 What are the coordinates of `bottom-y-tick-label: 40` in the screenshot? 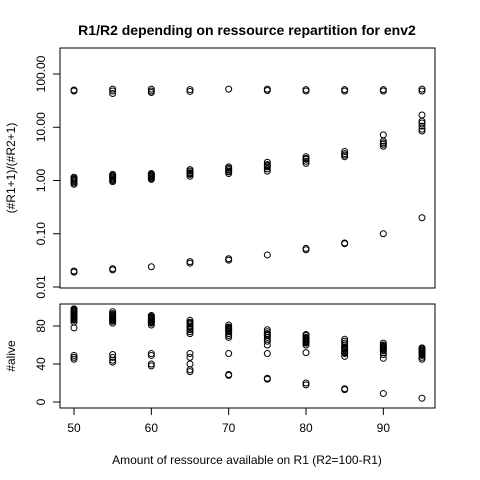 It's located at (41, 364).